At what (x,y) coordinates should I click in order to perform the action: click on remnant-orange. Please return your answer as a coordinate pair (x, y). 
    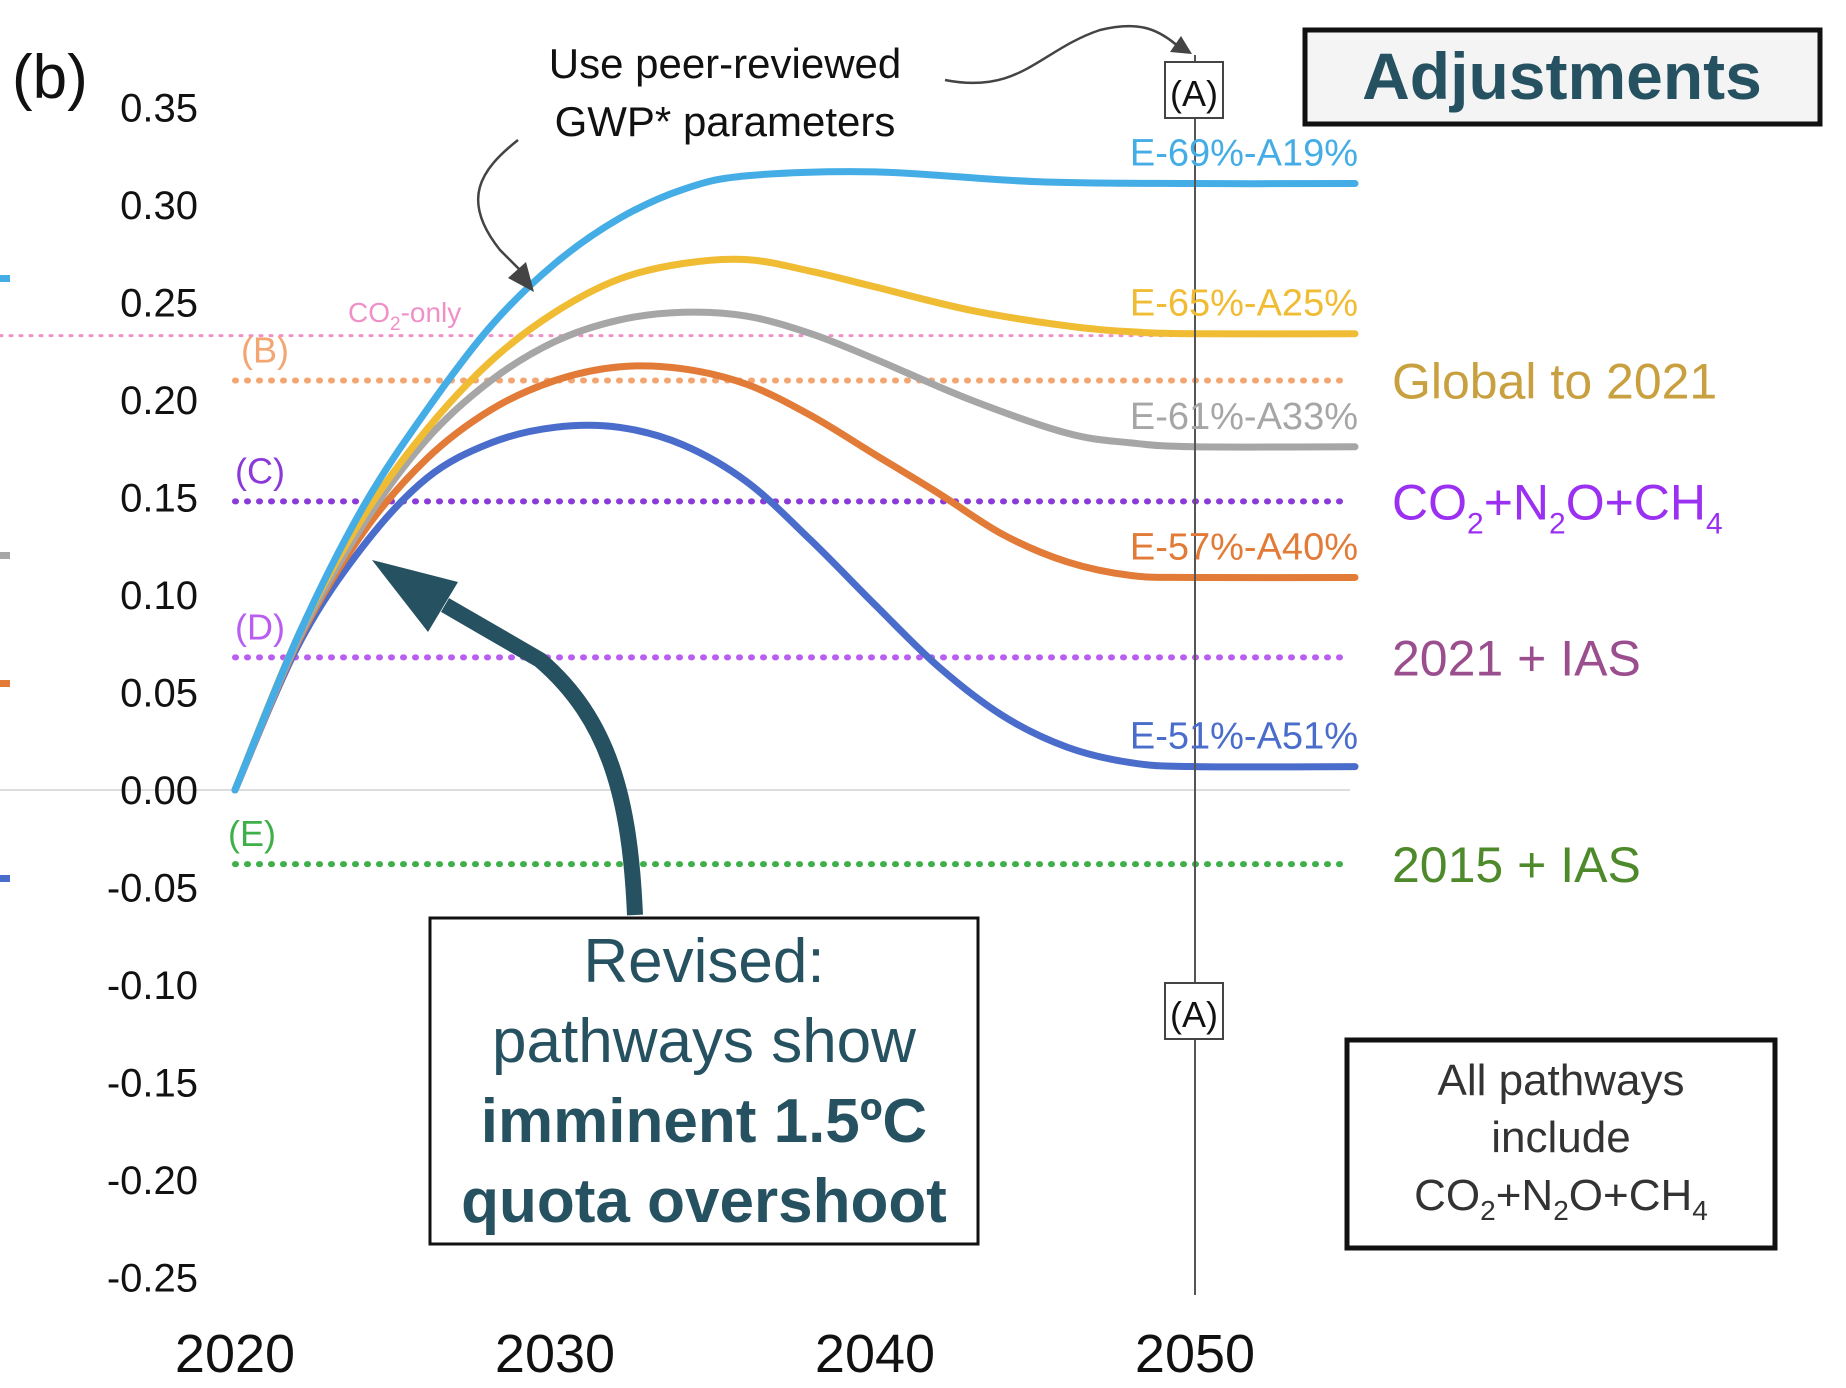
    Looking at the image, I should click on (5, 683).